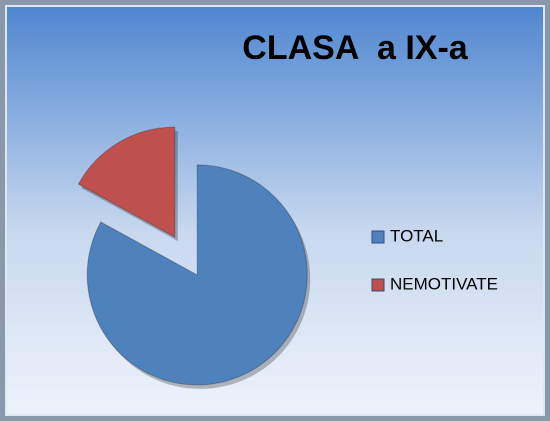 The height and width of the screenshot is (421, 550). Describe the element at coordinates (444, 283) in the screenshot. I see `legend-label: NEMOTIVATE` at that location.